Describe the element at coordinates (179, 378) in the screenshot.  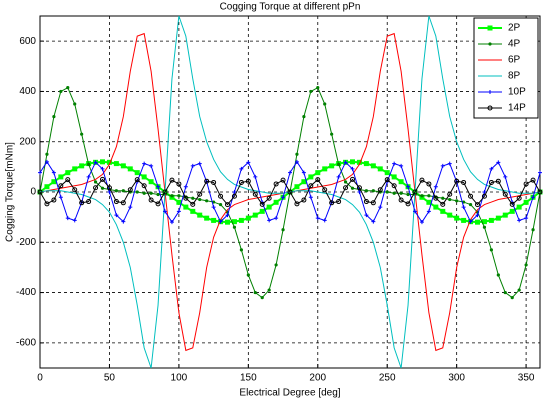
I see `x-tick-label: 100` at that location.